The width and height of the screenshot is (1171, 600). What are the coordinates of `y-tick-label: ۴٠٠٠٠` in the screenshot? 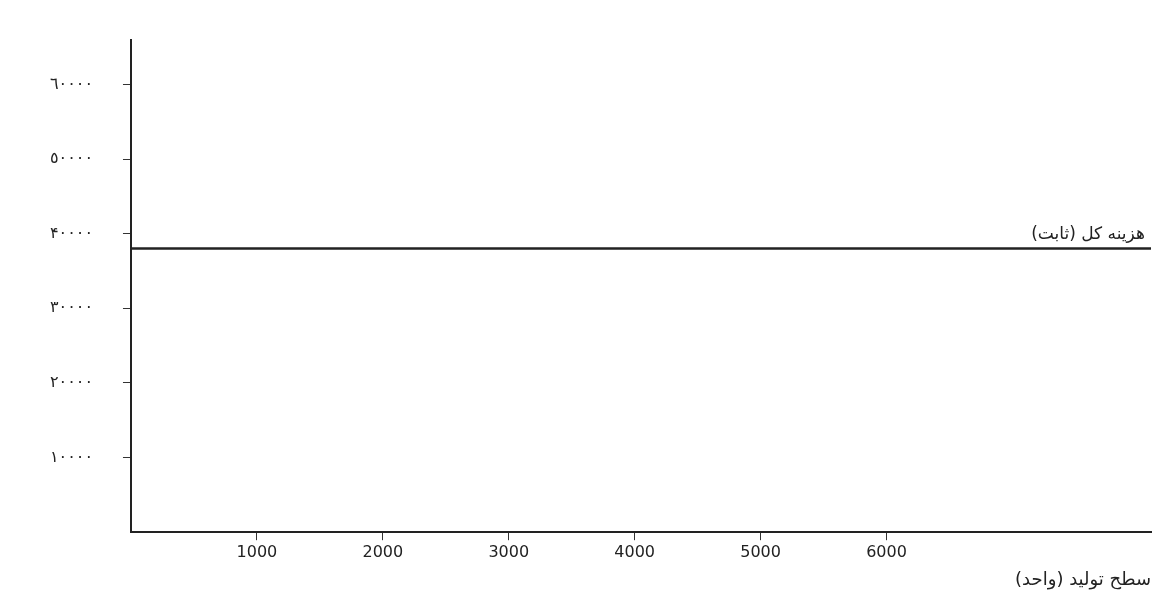 It's located at (71, 232).